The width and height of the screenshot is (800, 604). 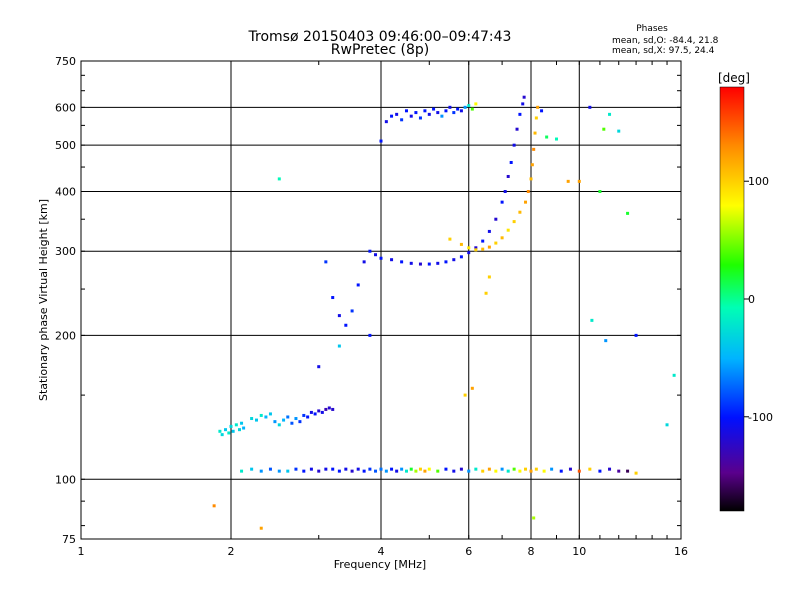 I want to click on x-axis-label: Frequency [MHz], so click(x=380, y=564).